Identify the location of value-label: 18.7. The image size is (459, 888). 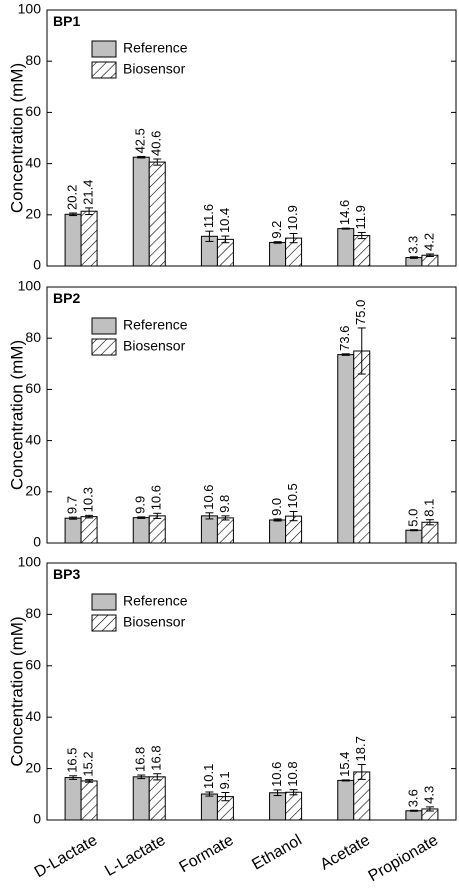
(360, 748).